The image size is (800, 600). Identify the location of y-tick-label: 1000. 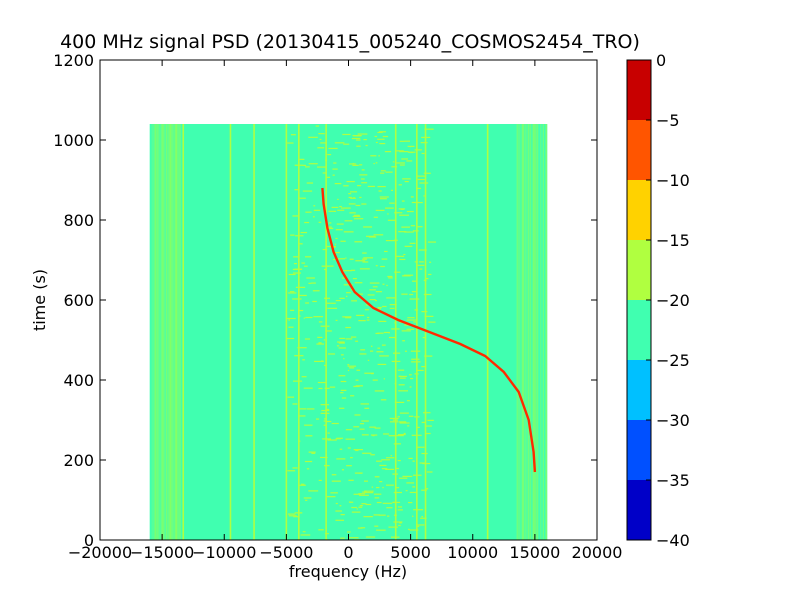
(73, 140).